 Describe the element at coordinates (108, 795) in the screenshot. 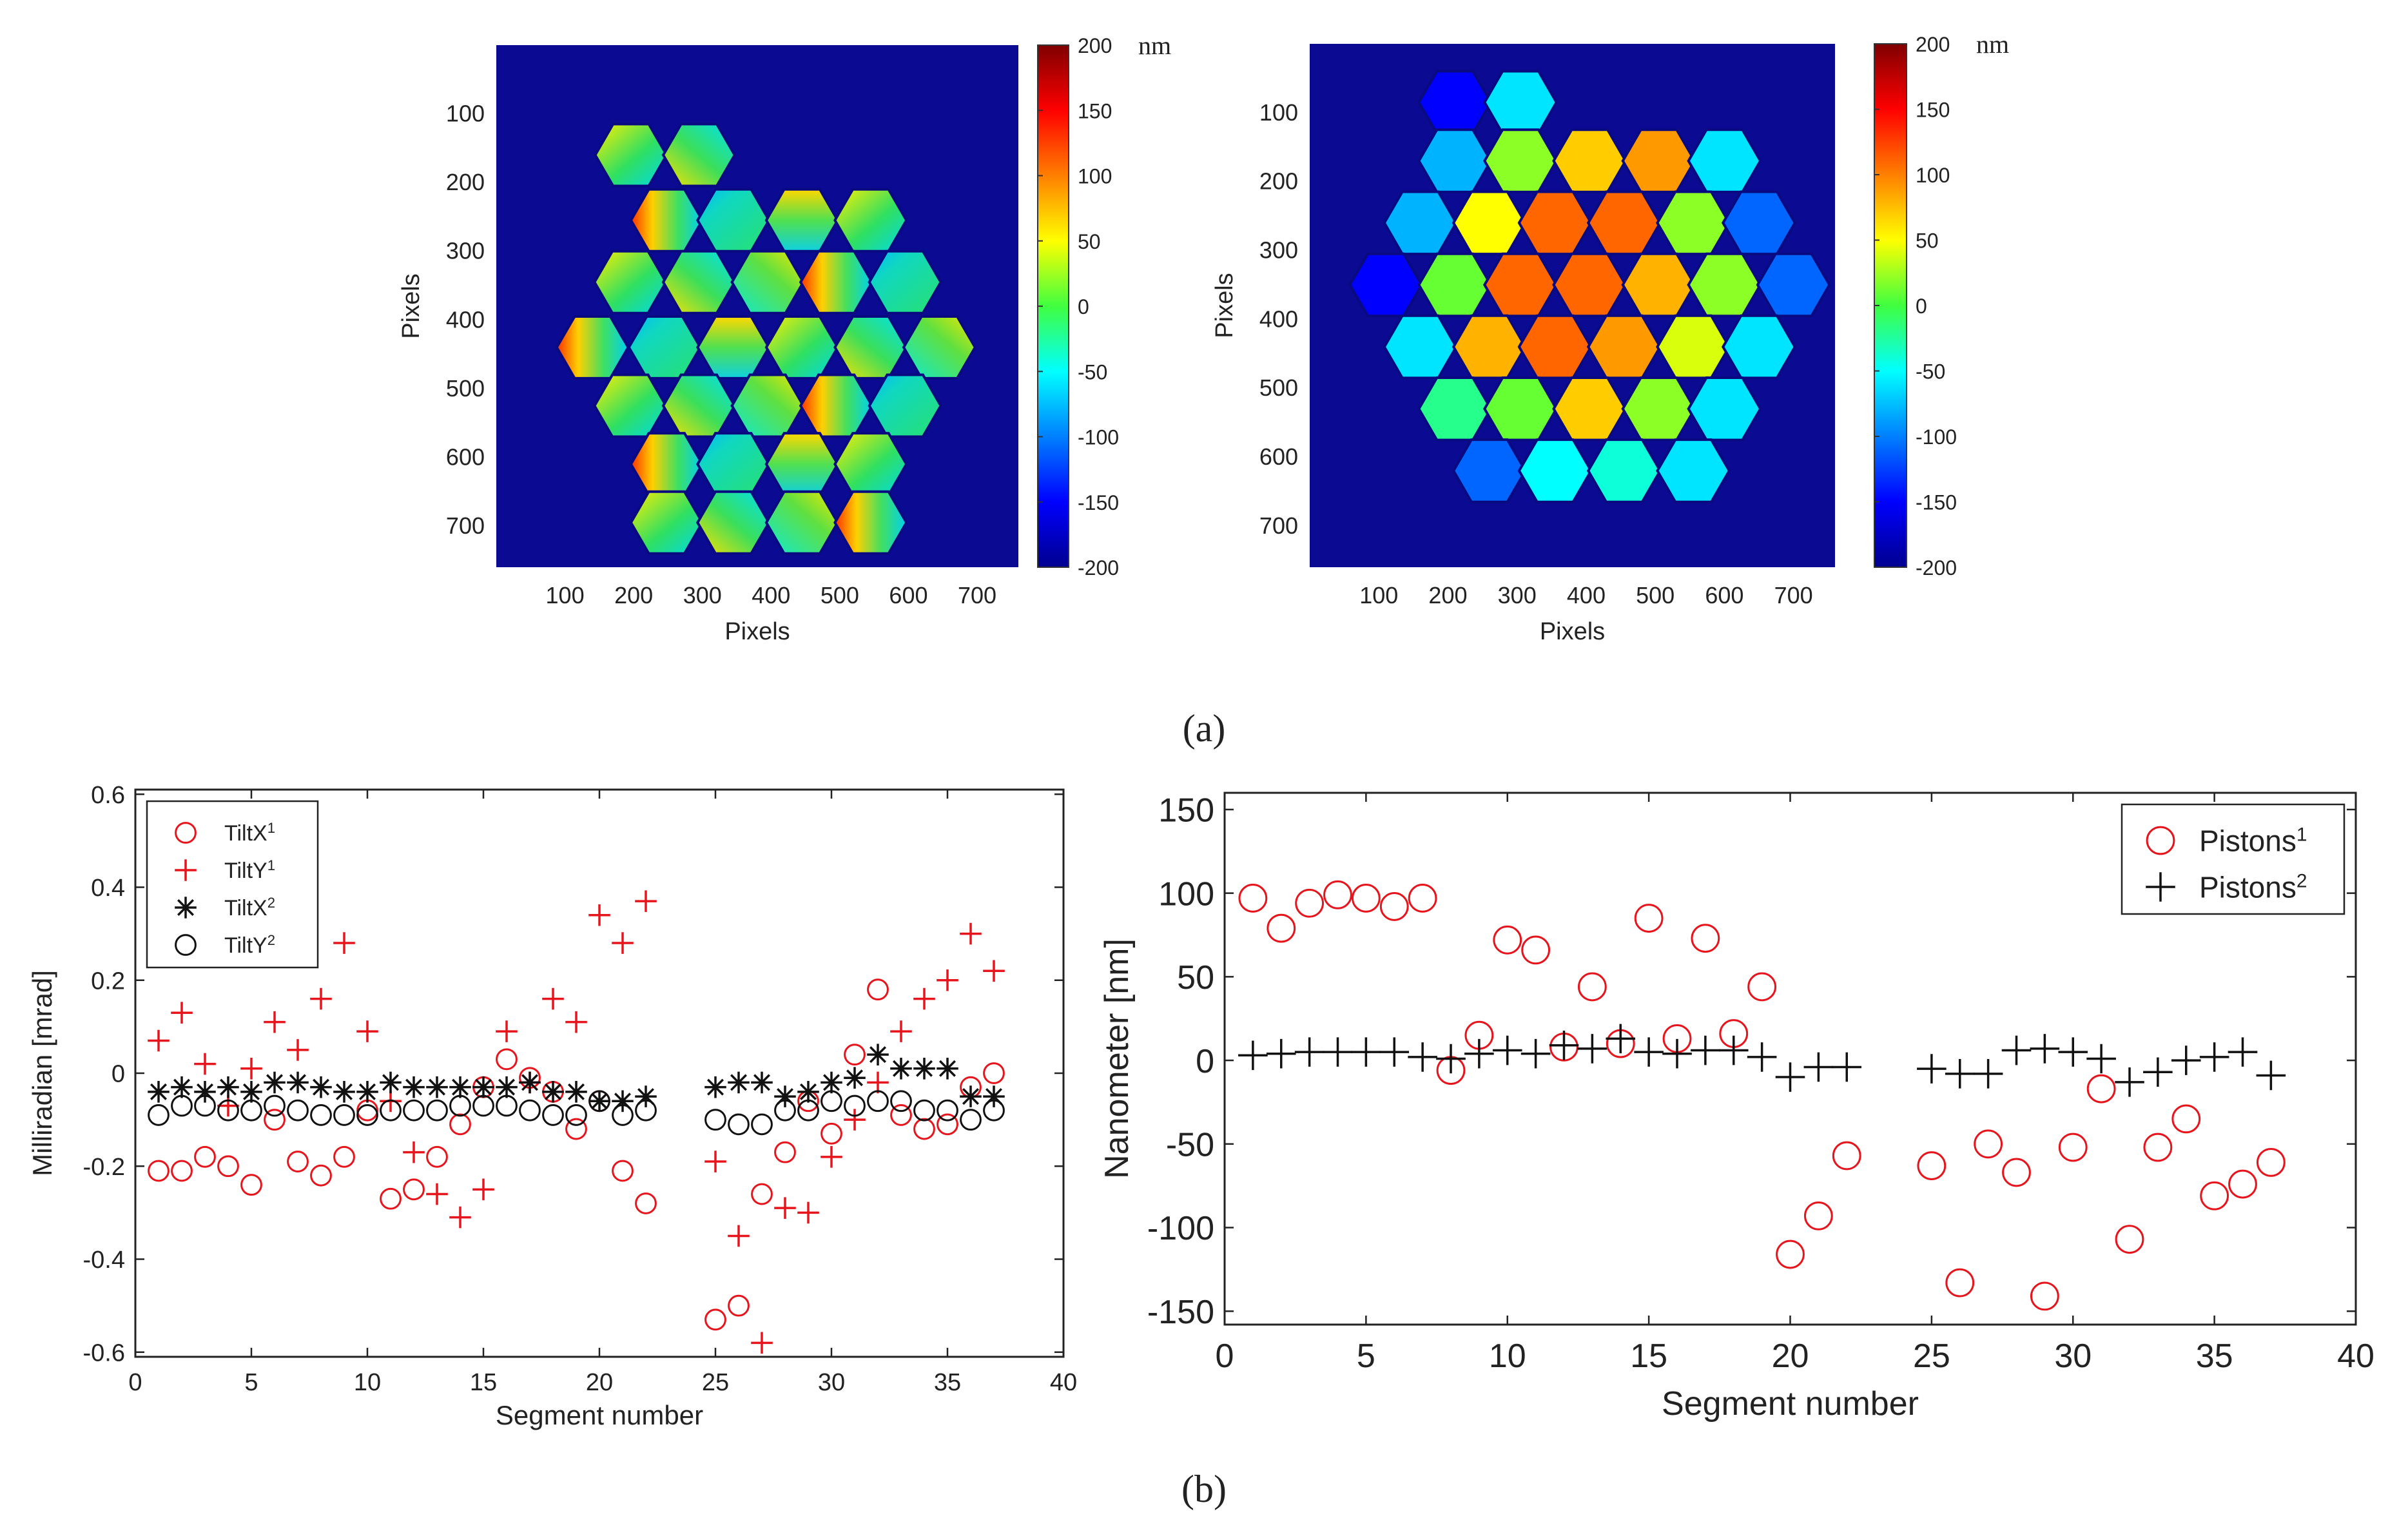

I see `y-tick-label: 0.6` at that location.